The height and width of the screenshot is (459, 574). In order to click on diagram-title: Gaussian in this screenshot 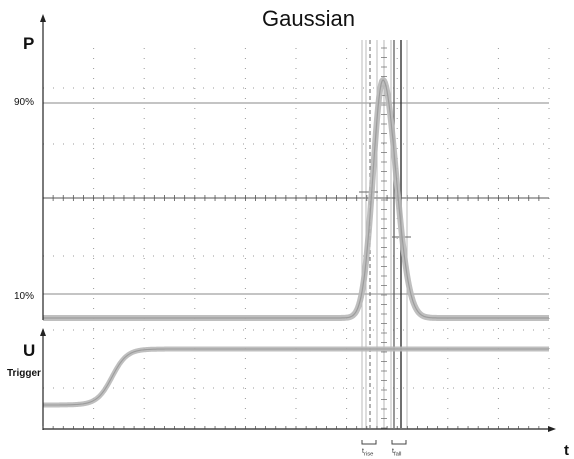, I will do `click(308, 18)`.